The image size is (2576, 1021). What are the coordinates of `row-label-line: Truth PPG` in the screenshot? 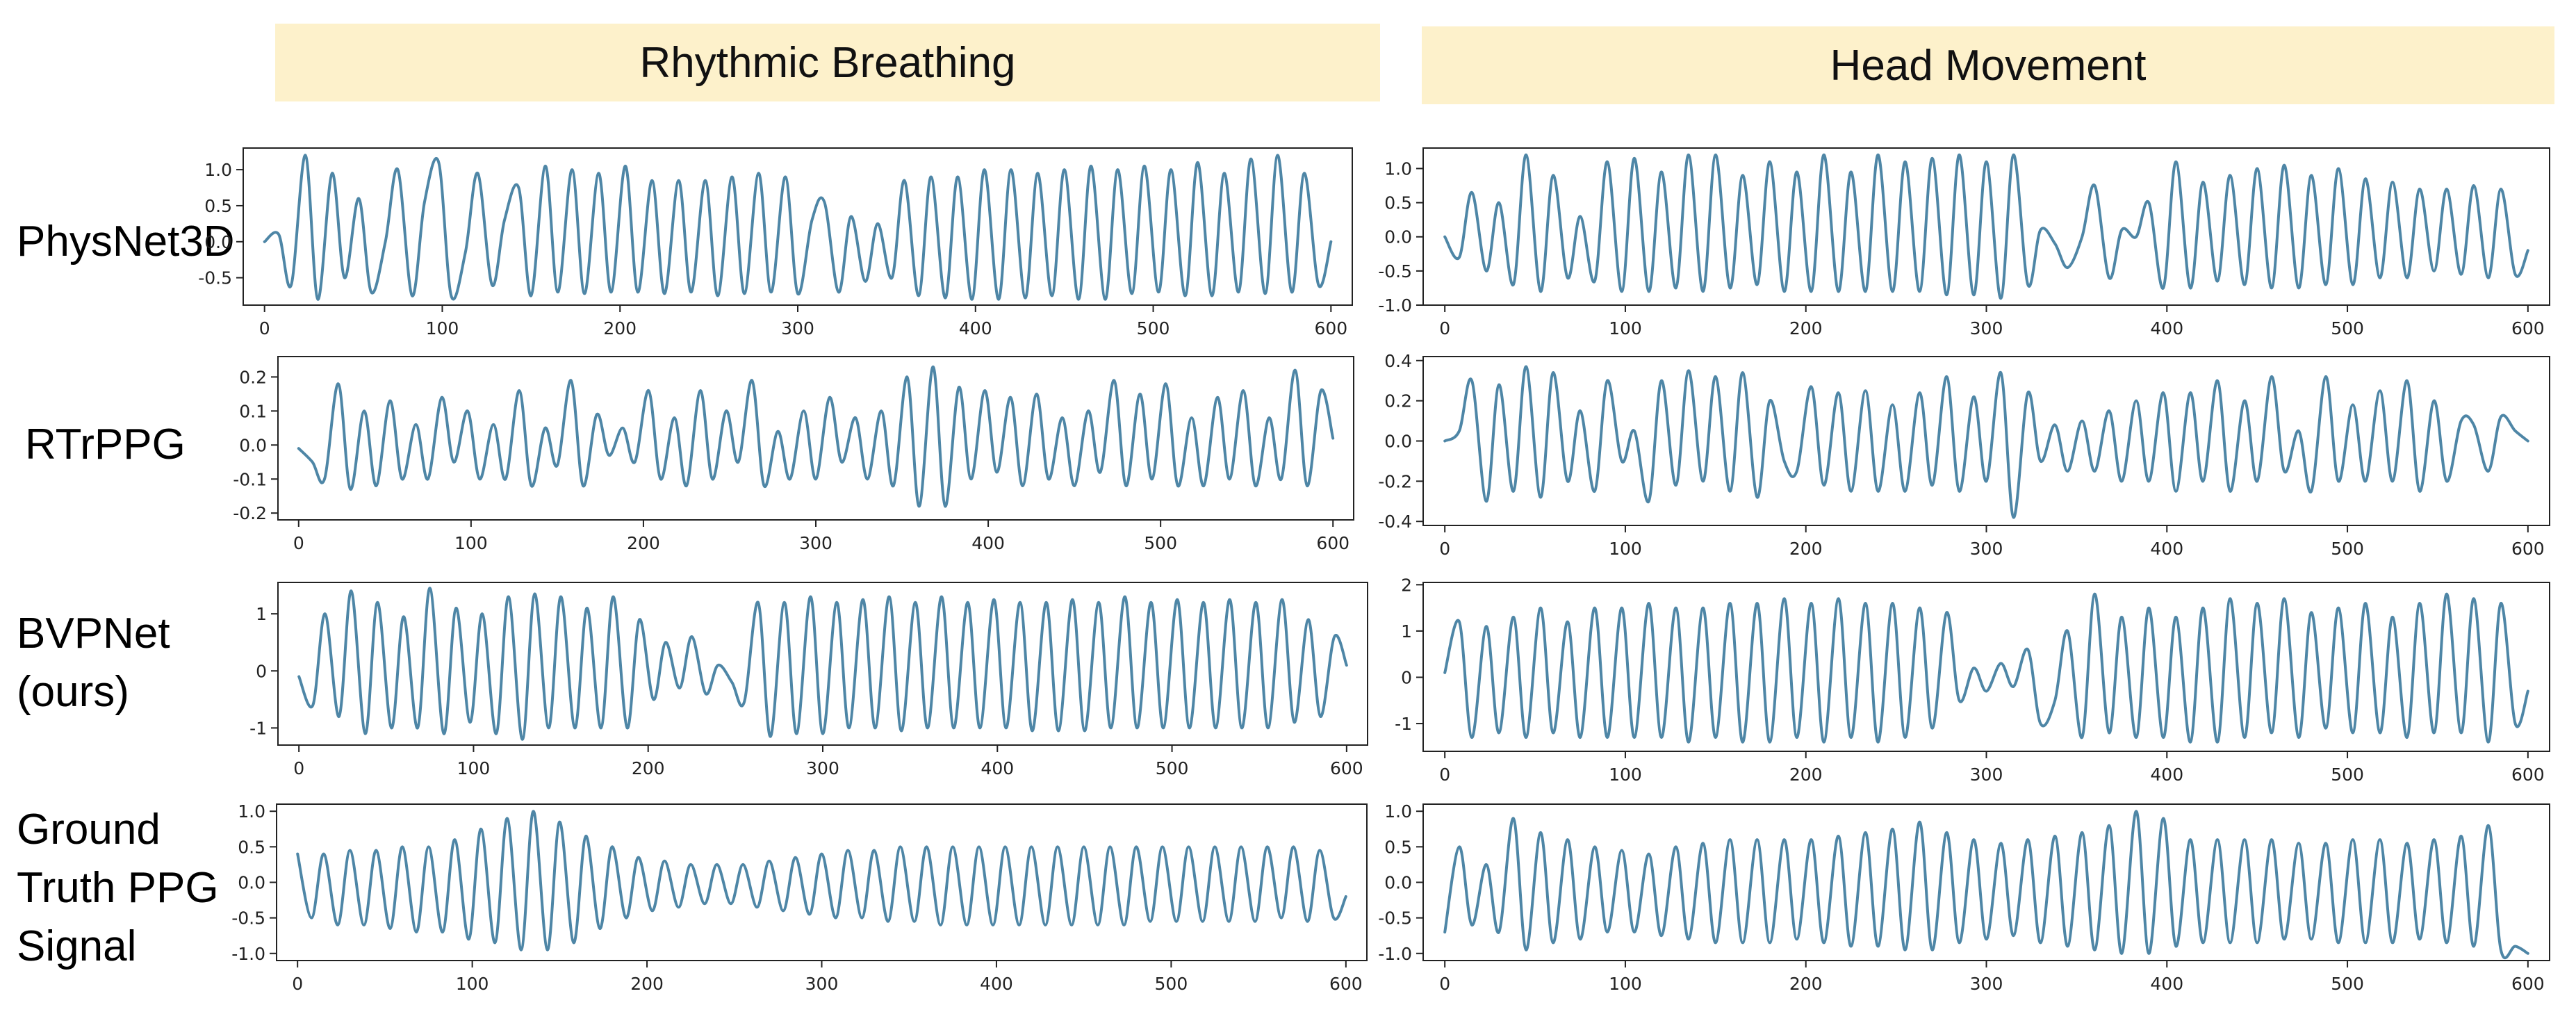 It's located at (118, 888).